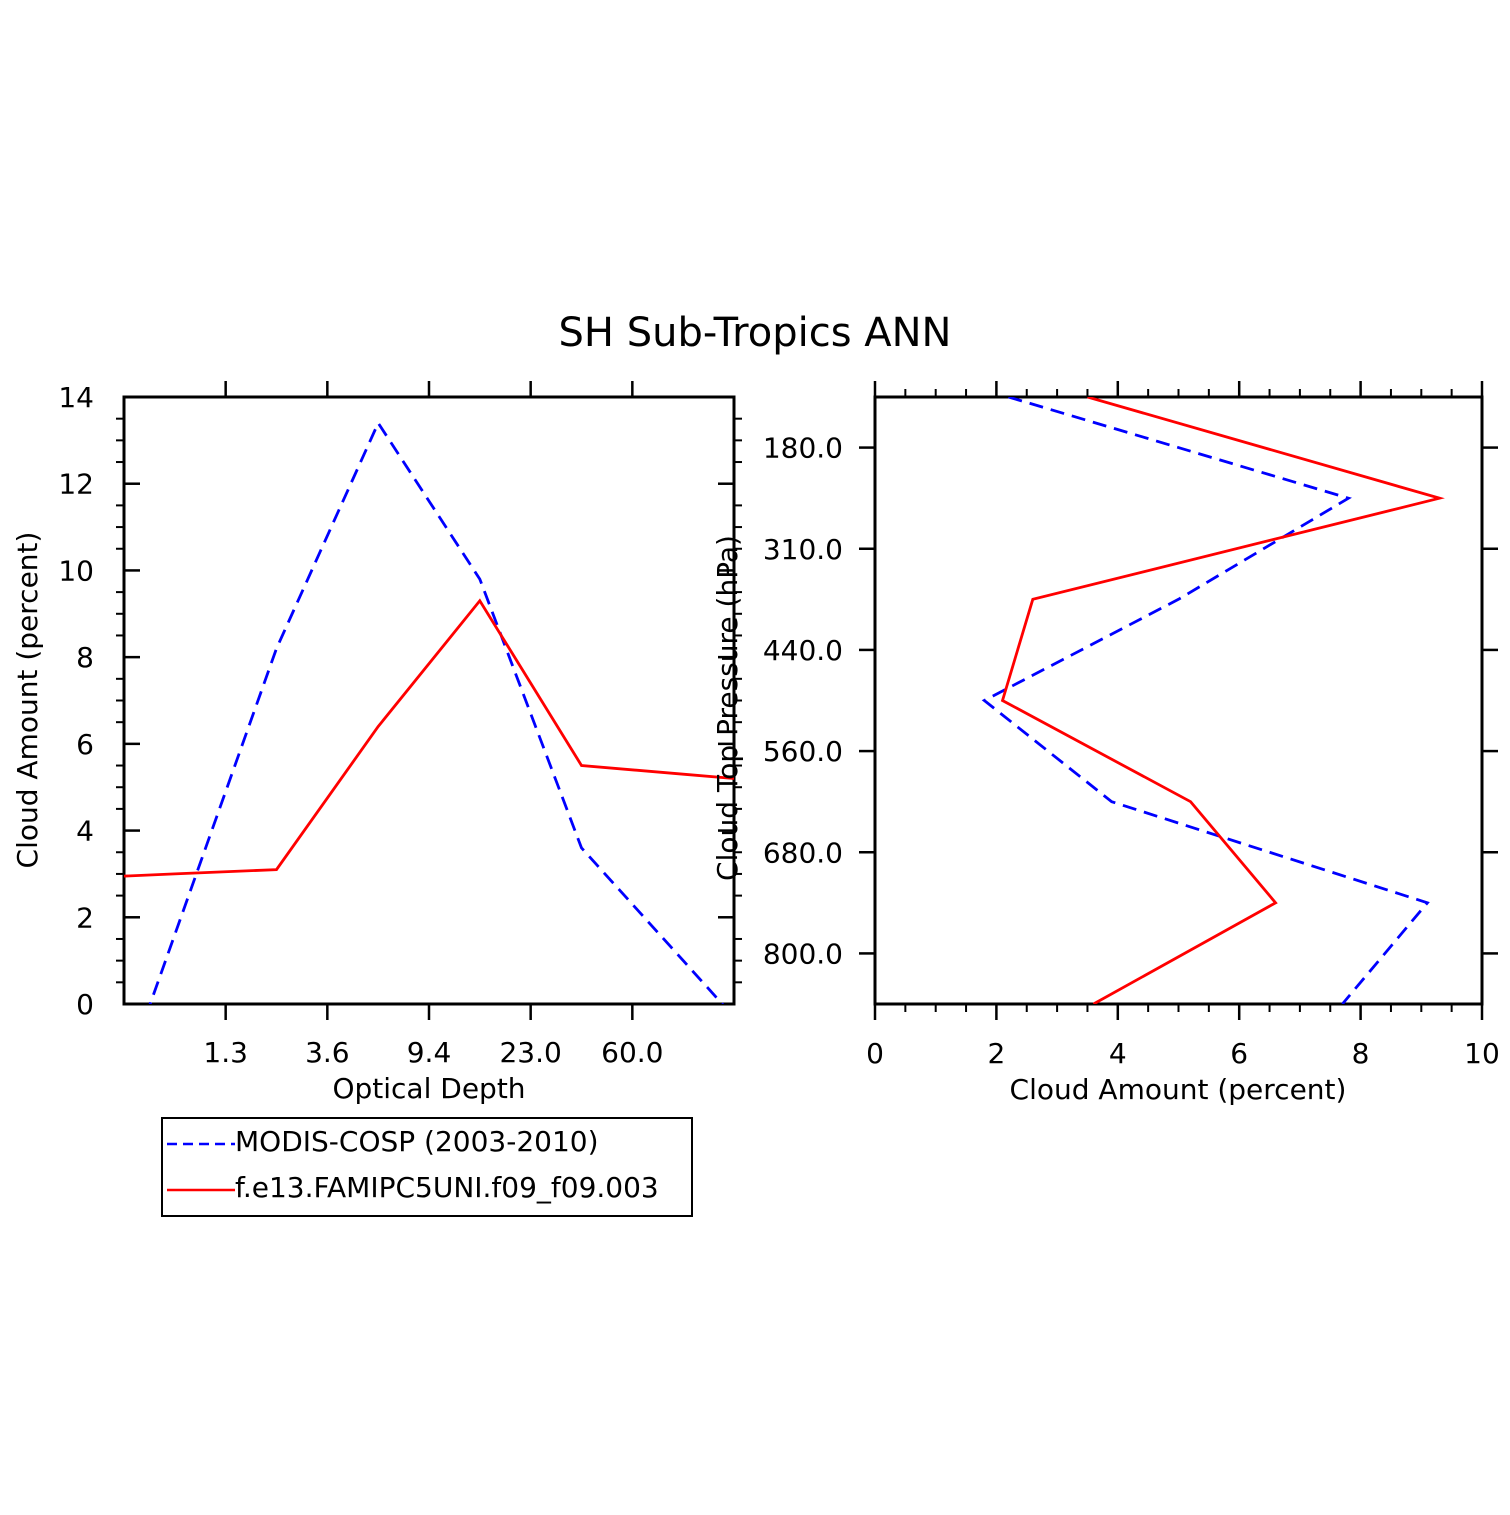 This screenshot has width=1510, height=1515. I want to click on left-y-tick-label: 0, so click(85, 1004).